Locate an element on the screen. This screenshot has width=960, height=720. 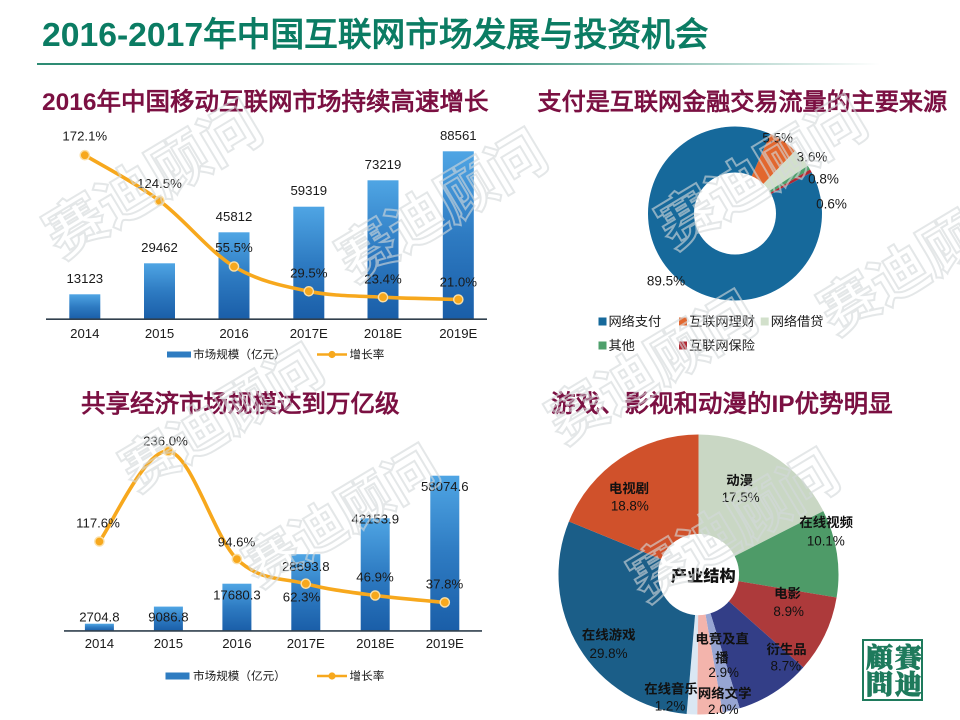
svg-text: 23.4% is located at coordinates (383, 279).